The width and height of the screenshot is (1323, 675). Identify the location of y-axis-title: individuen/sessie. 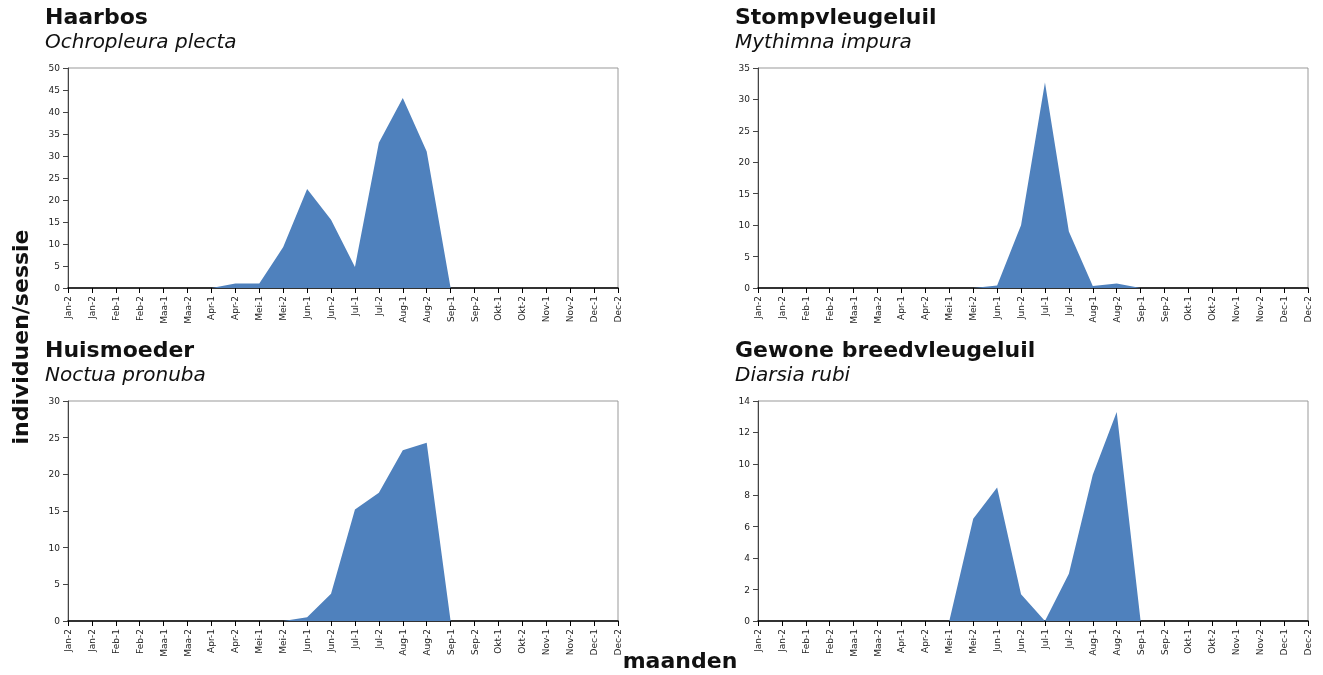
(20, 337).